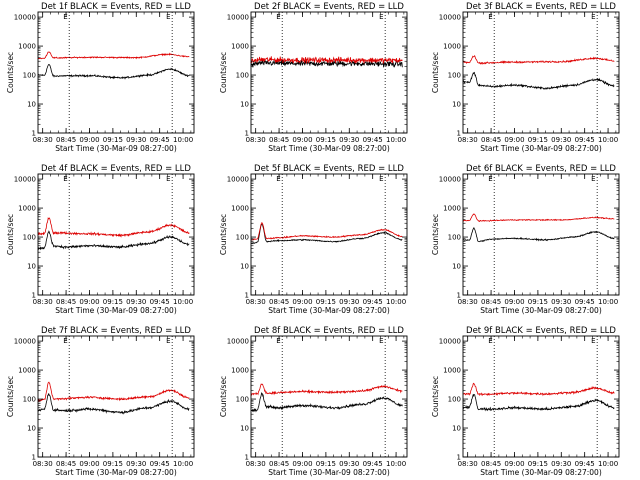 The height and width of the screenshot is (480, 640). Describe the element at coordinates (329, 7) in the screenshot. I see `panel-title: Det 2f BLACK = Events, RED = LLD` at that location.